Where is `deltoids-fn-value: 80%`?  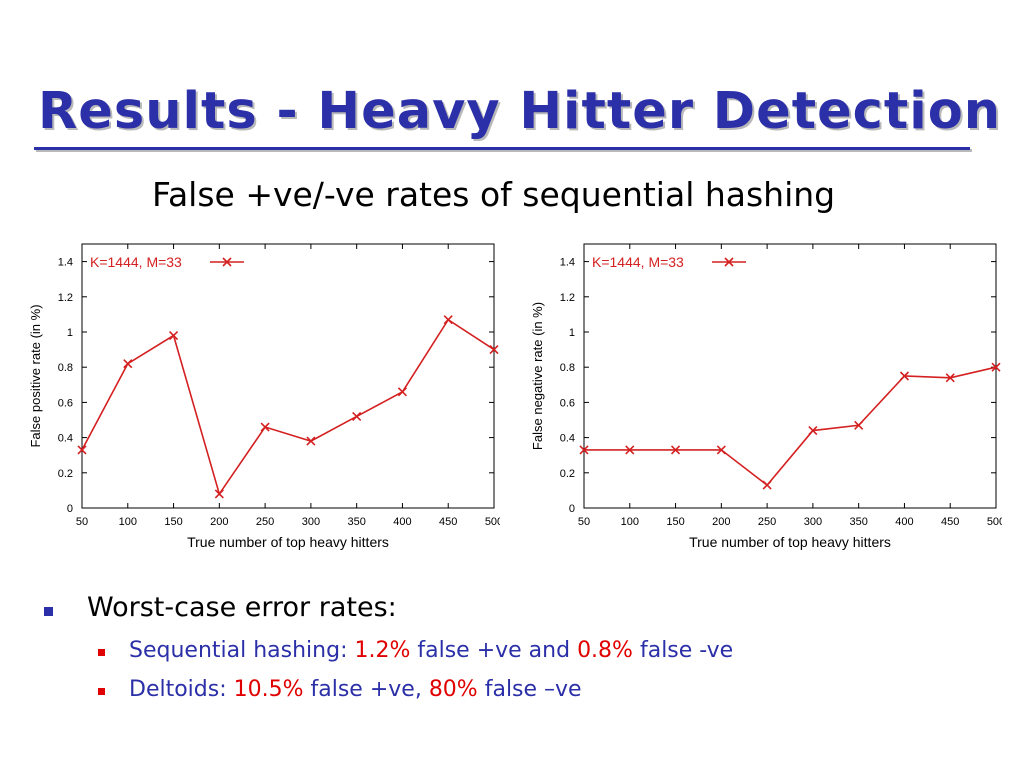
deltoids-fn-value: 80% is located at coordinates (453, 689).